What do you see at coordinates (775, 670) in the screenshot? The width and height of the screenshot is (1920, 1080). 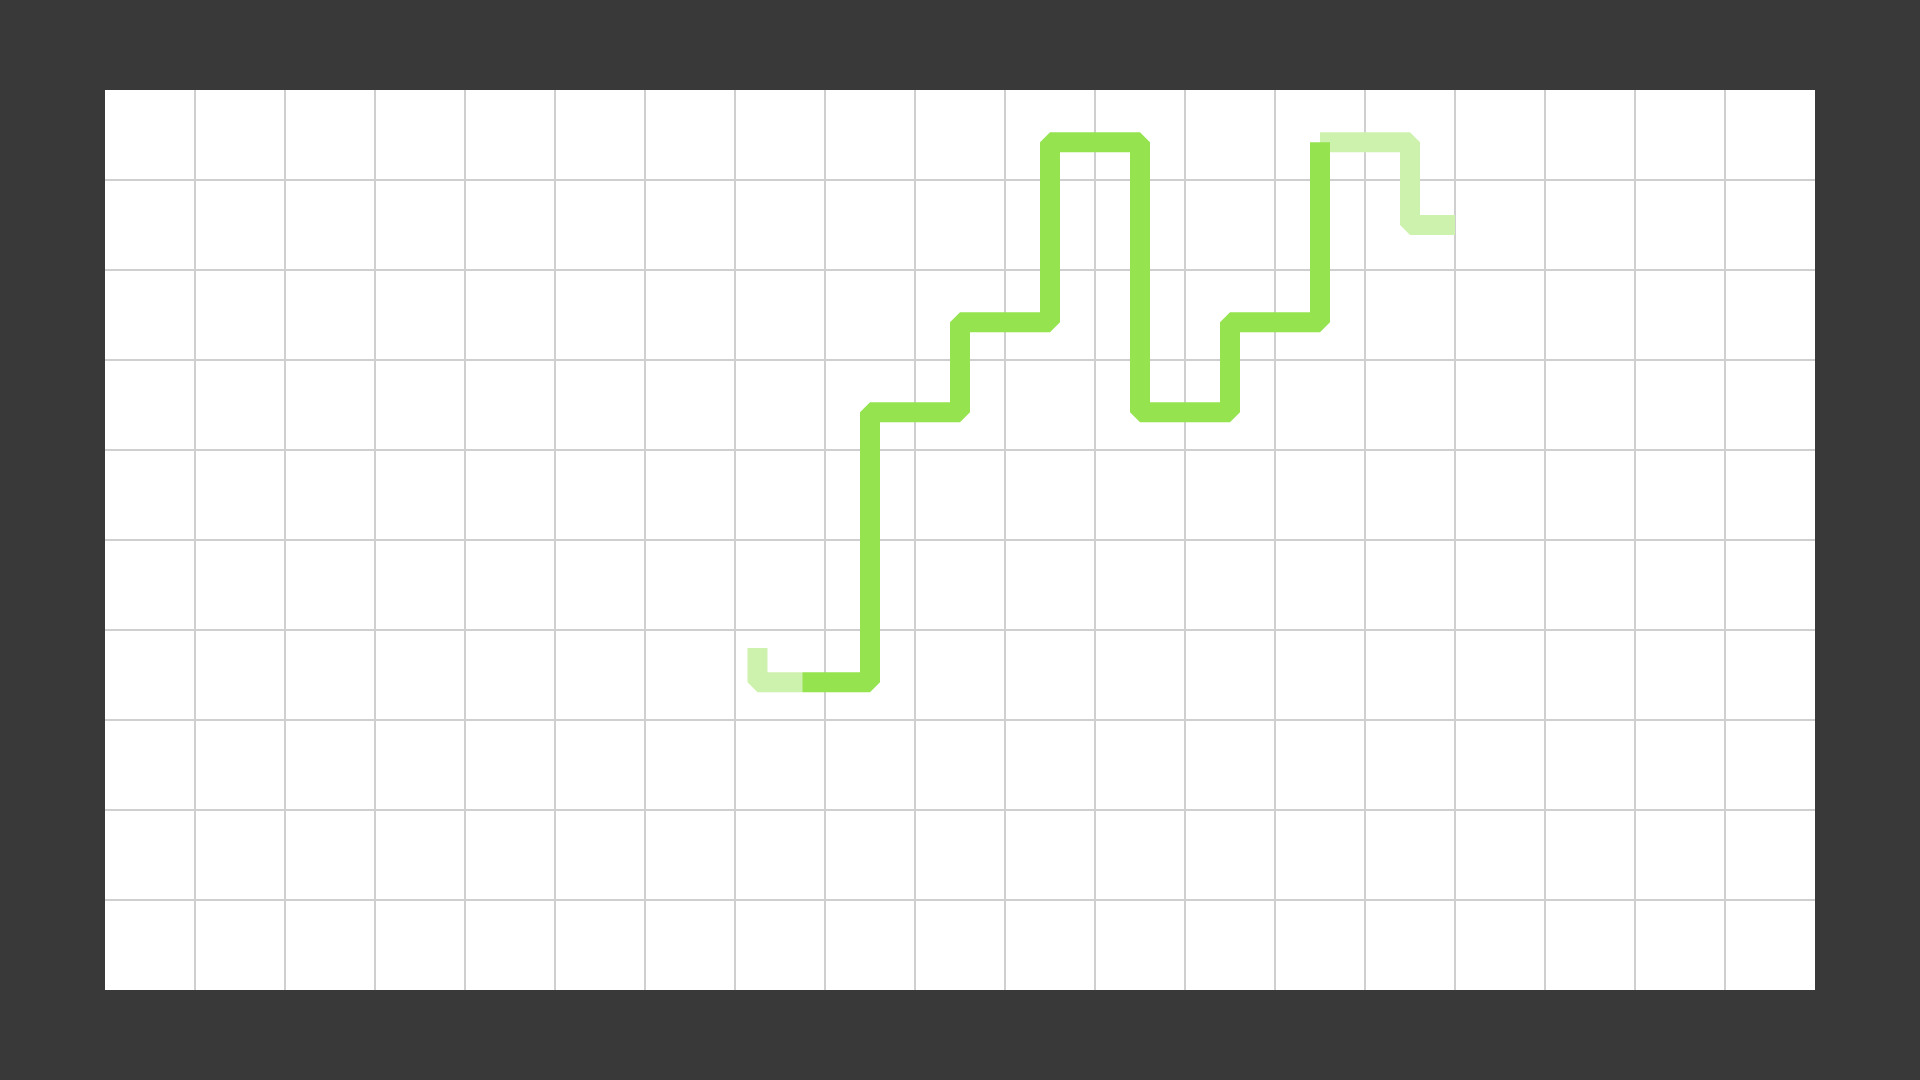 I see `path-tail-segment` at bounding box center [775, 670].